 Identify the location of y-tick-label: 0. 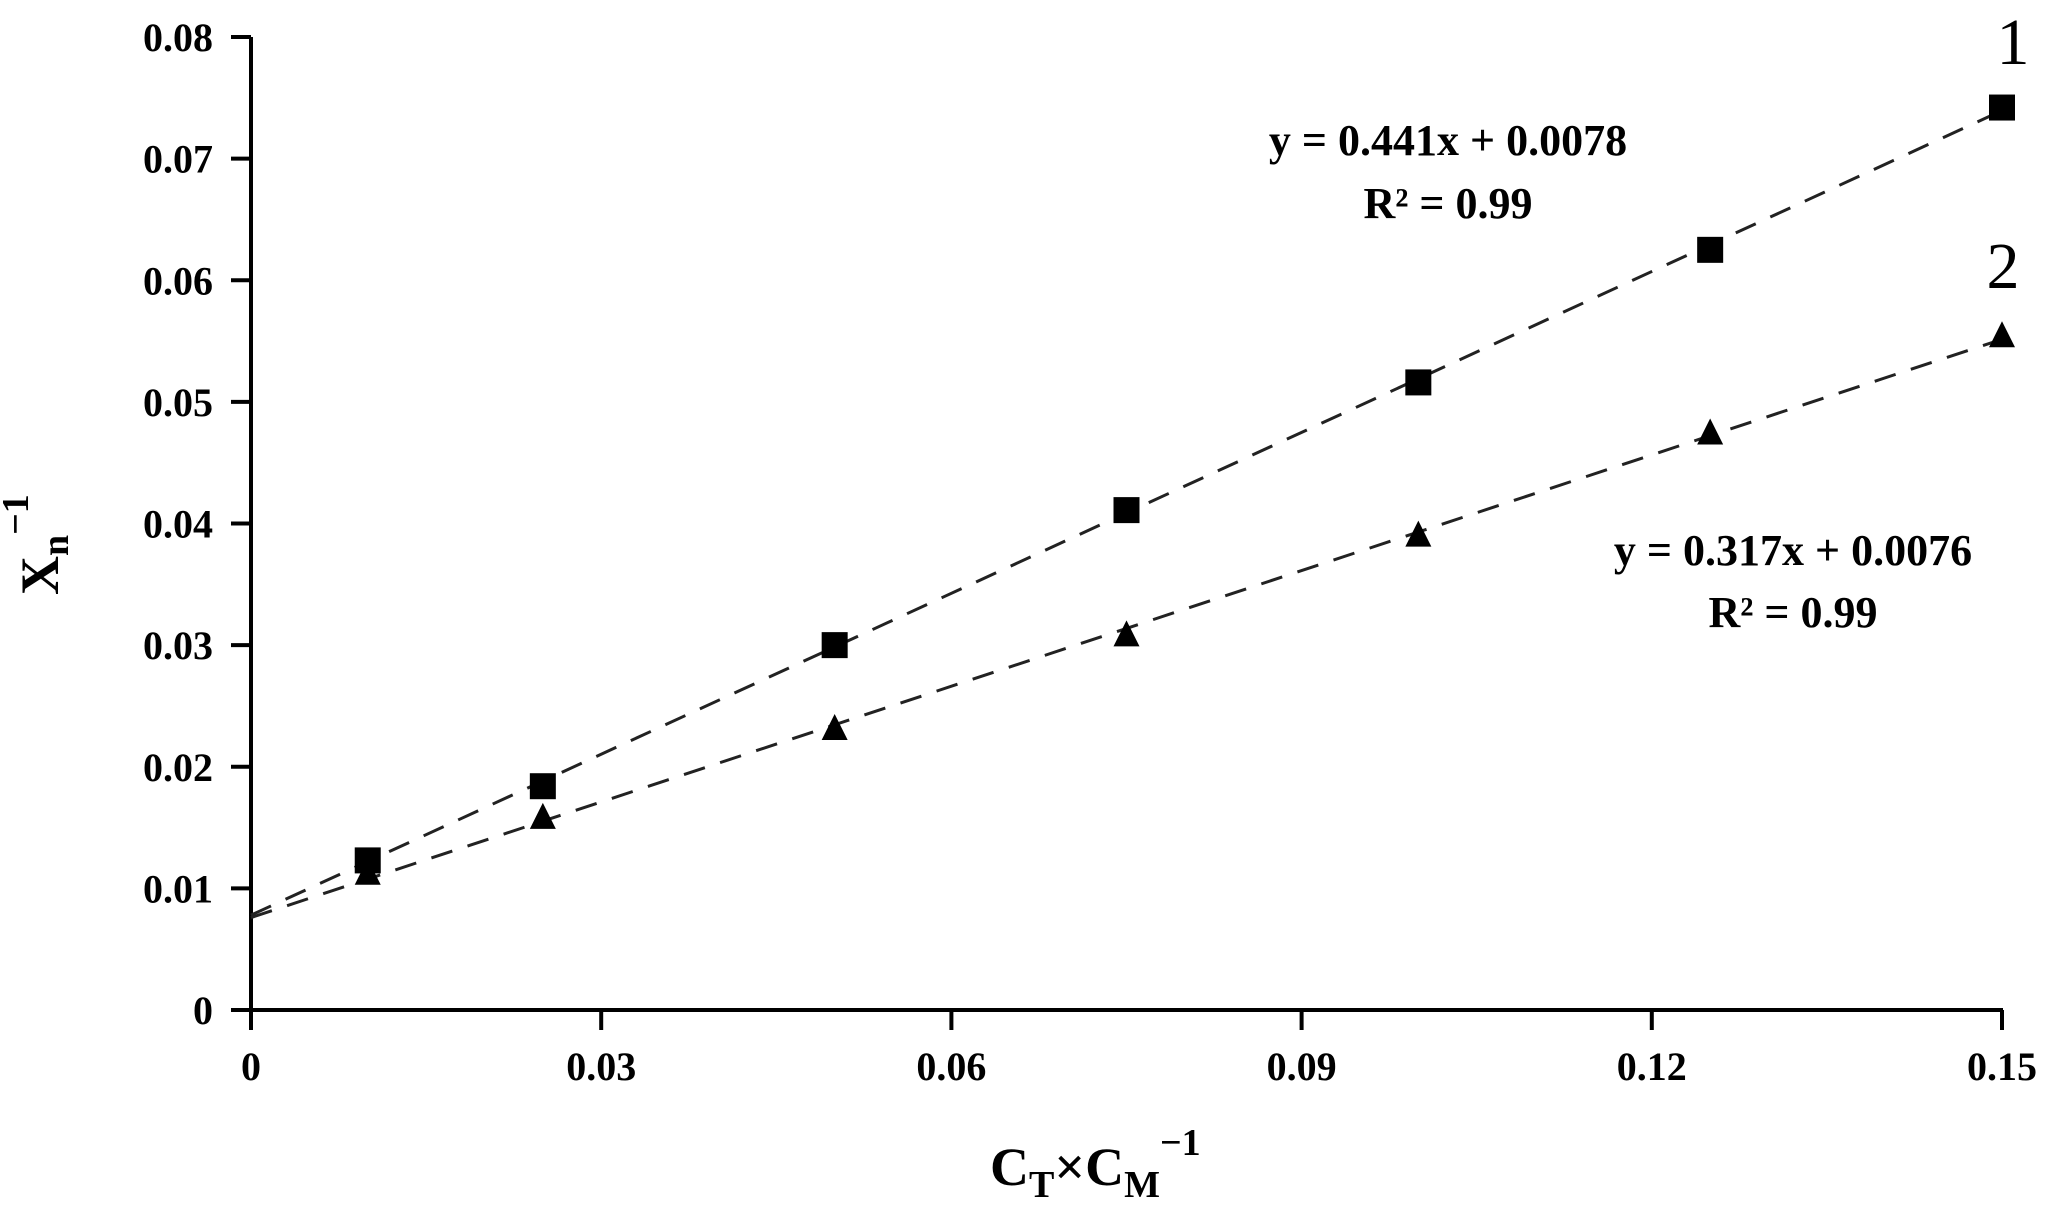
(203, 1010).